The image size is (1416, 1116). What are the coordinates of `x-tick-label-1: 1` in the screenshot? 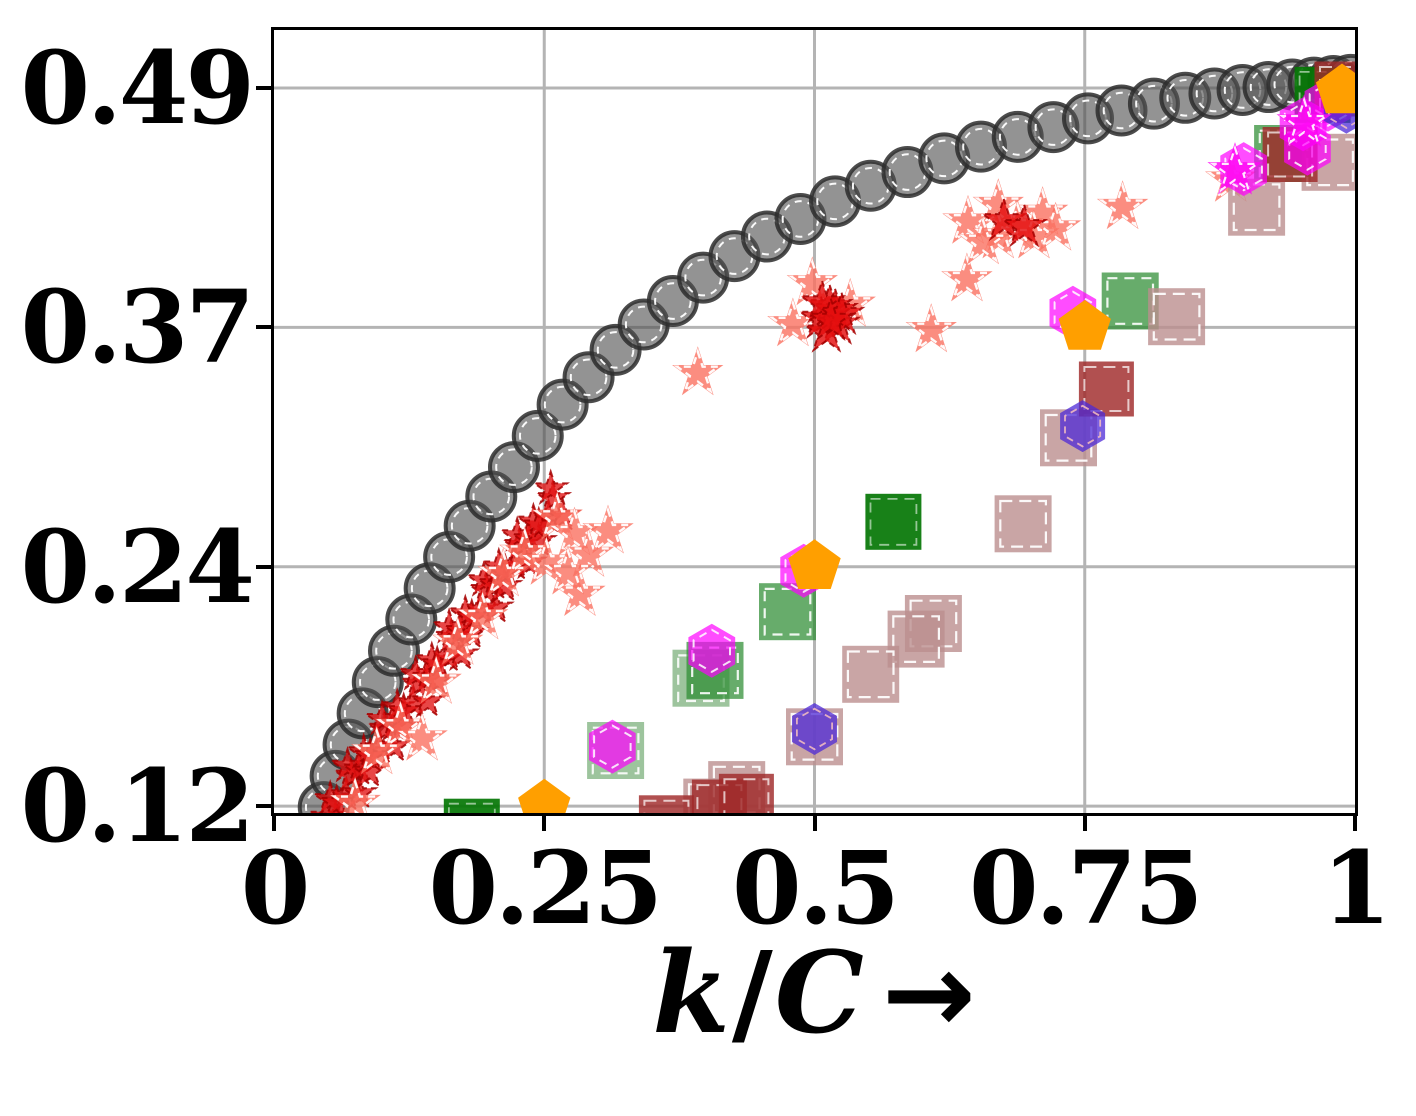 It's located at (1356, 888).